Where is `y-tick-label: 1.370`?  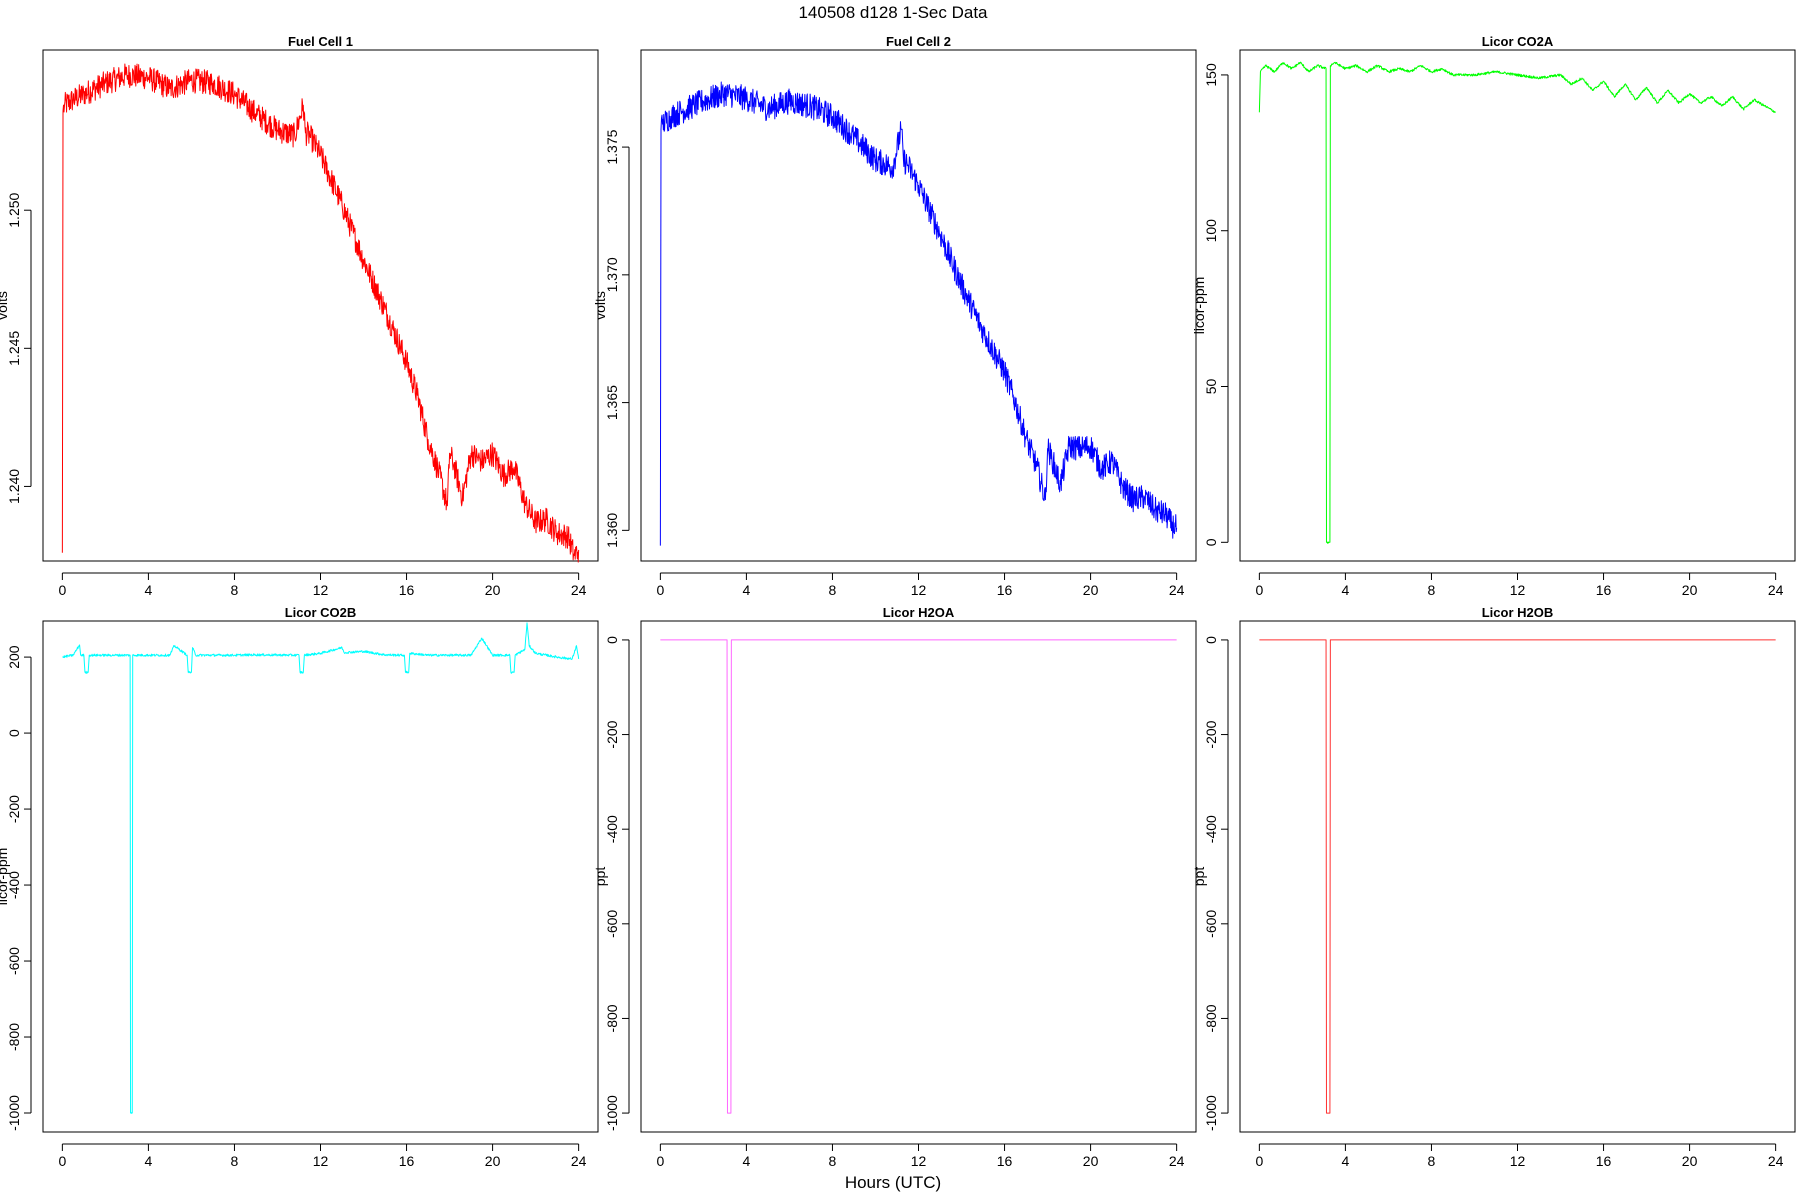 y-tick-label: 1.370 is located at coordinates (612, 274).